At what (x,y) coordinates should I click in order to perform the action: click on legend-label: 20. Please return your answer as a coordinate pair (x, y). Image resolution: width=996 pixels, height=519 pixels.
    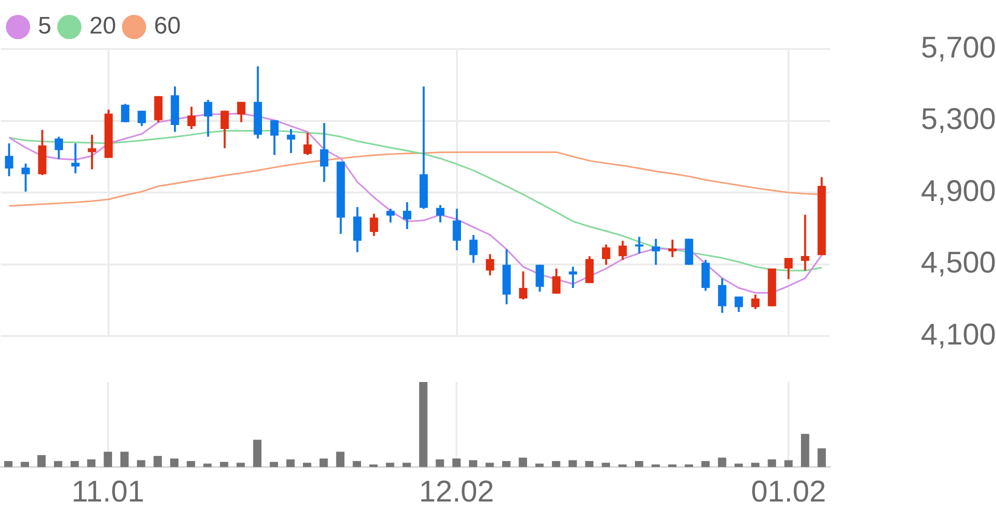
    Looking at the image, I should click on (102, 26).